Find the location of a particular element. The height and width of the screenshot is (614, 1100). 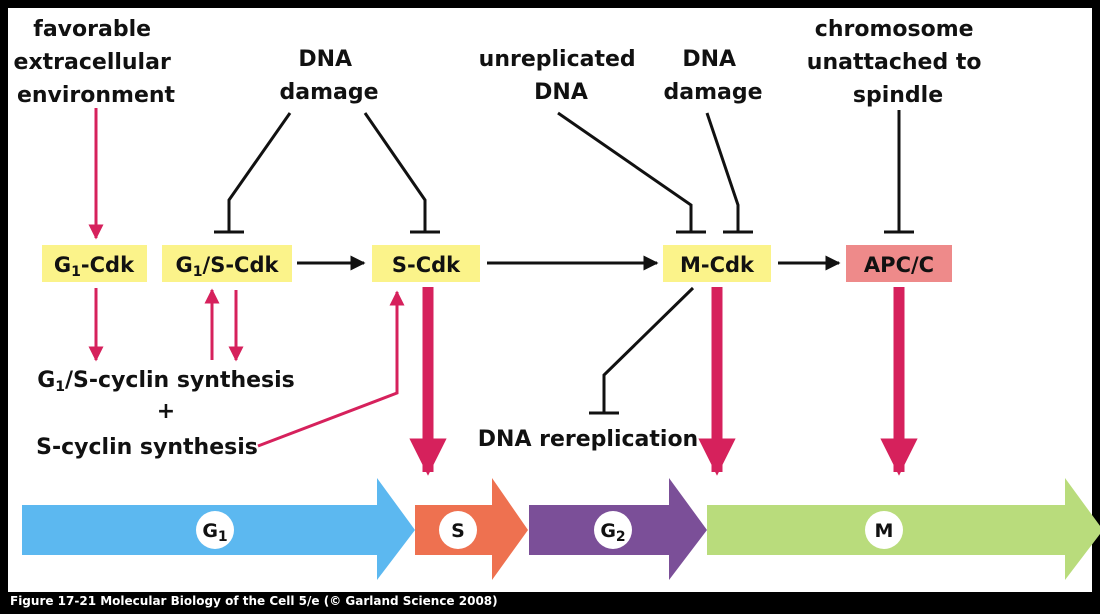

input-chromosome-unattached: chromosome unattached to spindle is located at coordinates (898, 62).